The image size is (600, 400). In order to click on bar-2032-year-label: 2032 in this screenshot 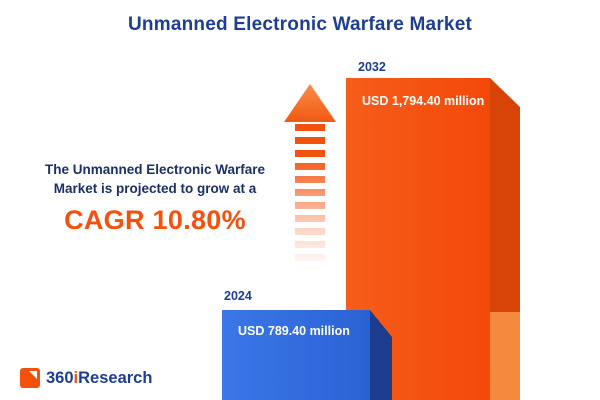, I will do `click(372, 67)`.